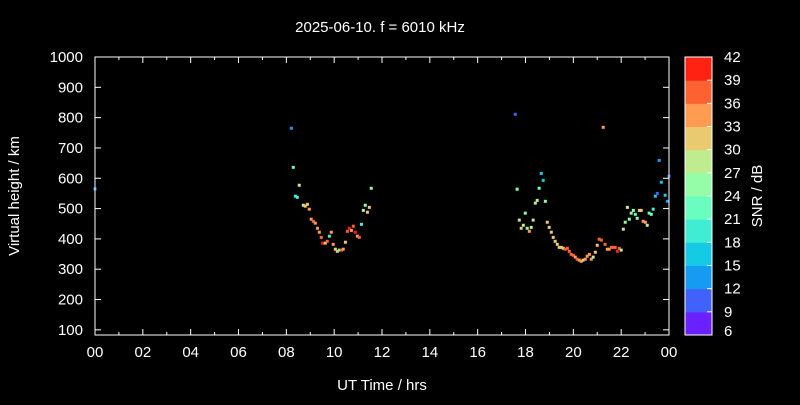 The height and width of the screenshot is (405, 800). What do you see at coordinates (732, 57) in the screenshot?
I see `colorbar-tick-label: 42` at bounding box center [732, 57].